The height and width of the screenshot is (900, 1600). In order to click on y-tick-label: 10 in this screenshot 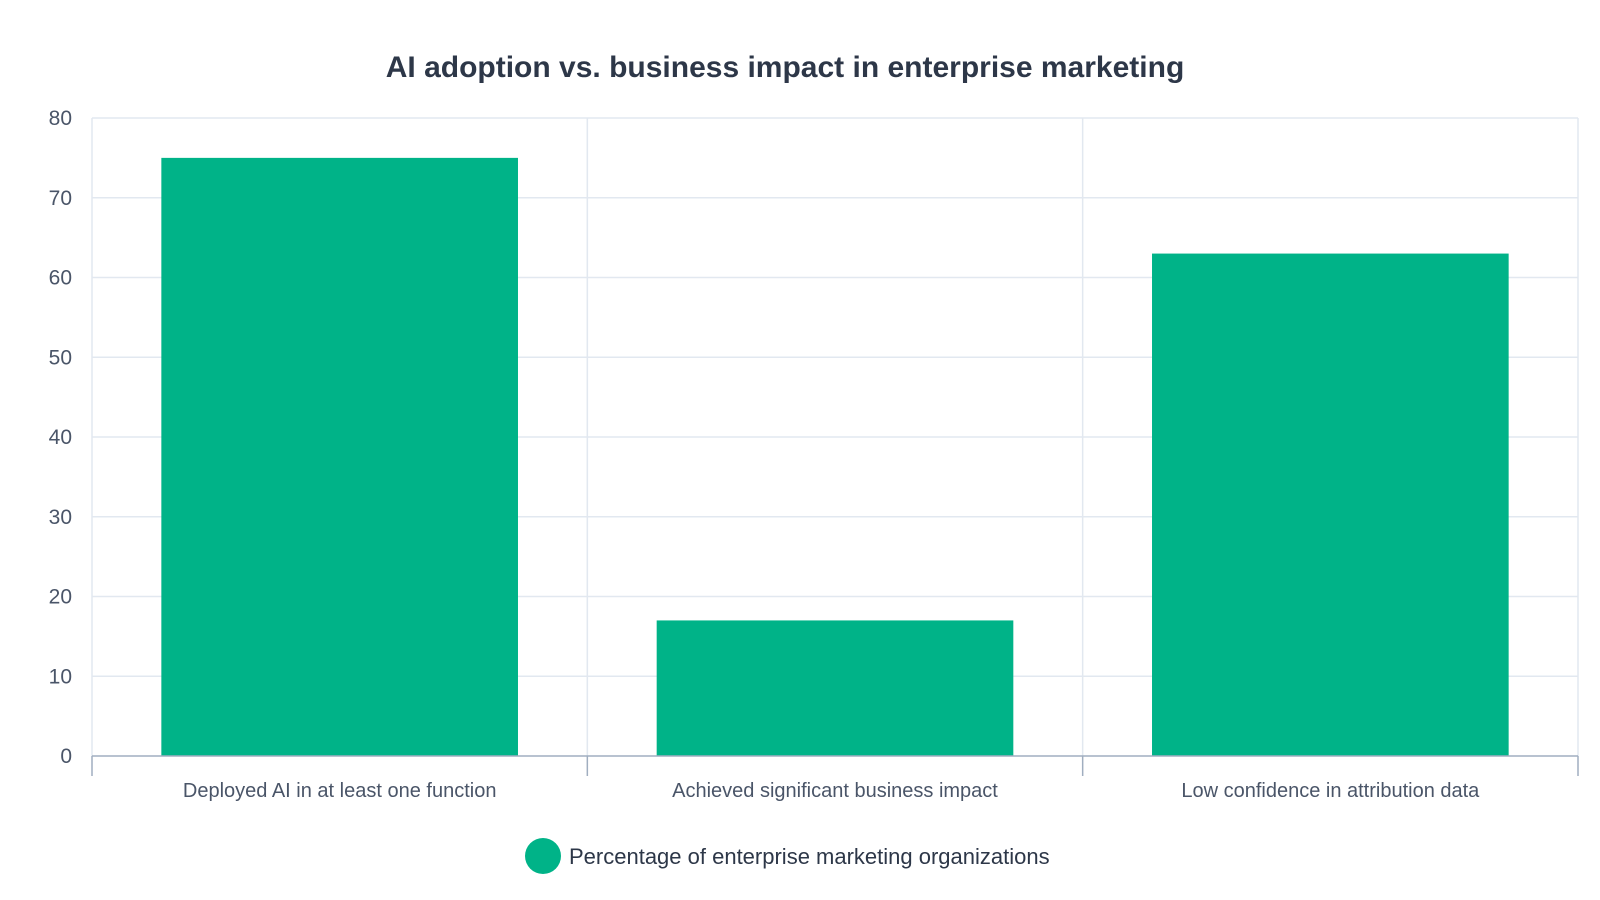, I will do `click(60, 676)`.